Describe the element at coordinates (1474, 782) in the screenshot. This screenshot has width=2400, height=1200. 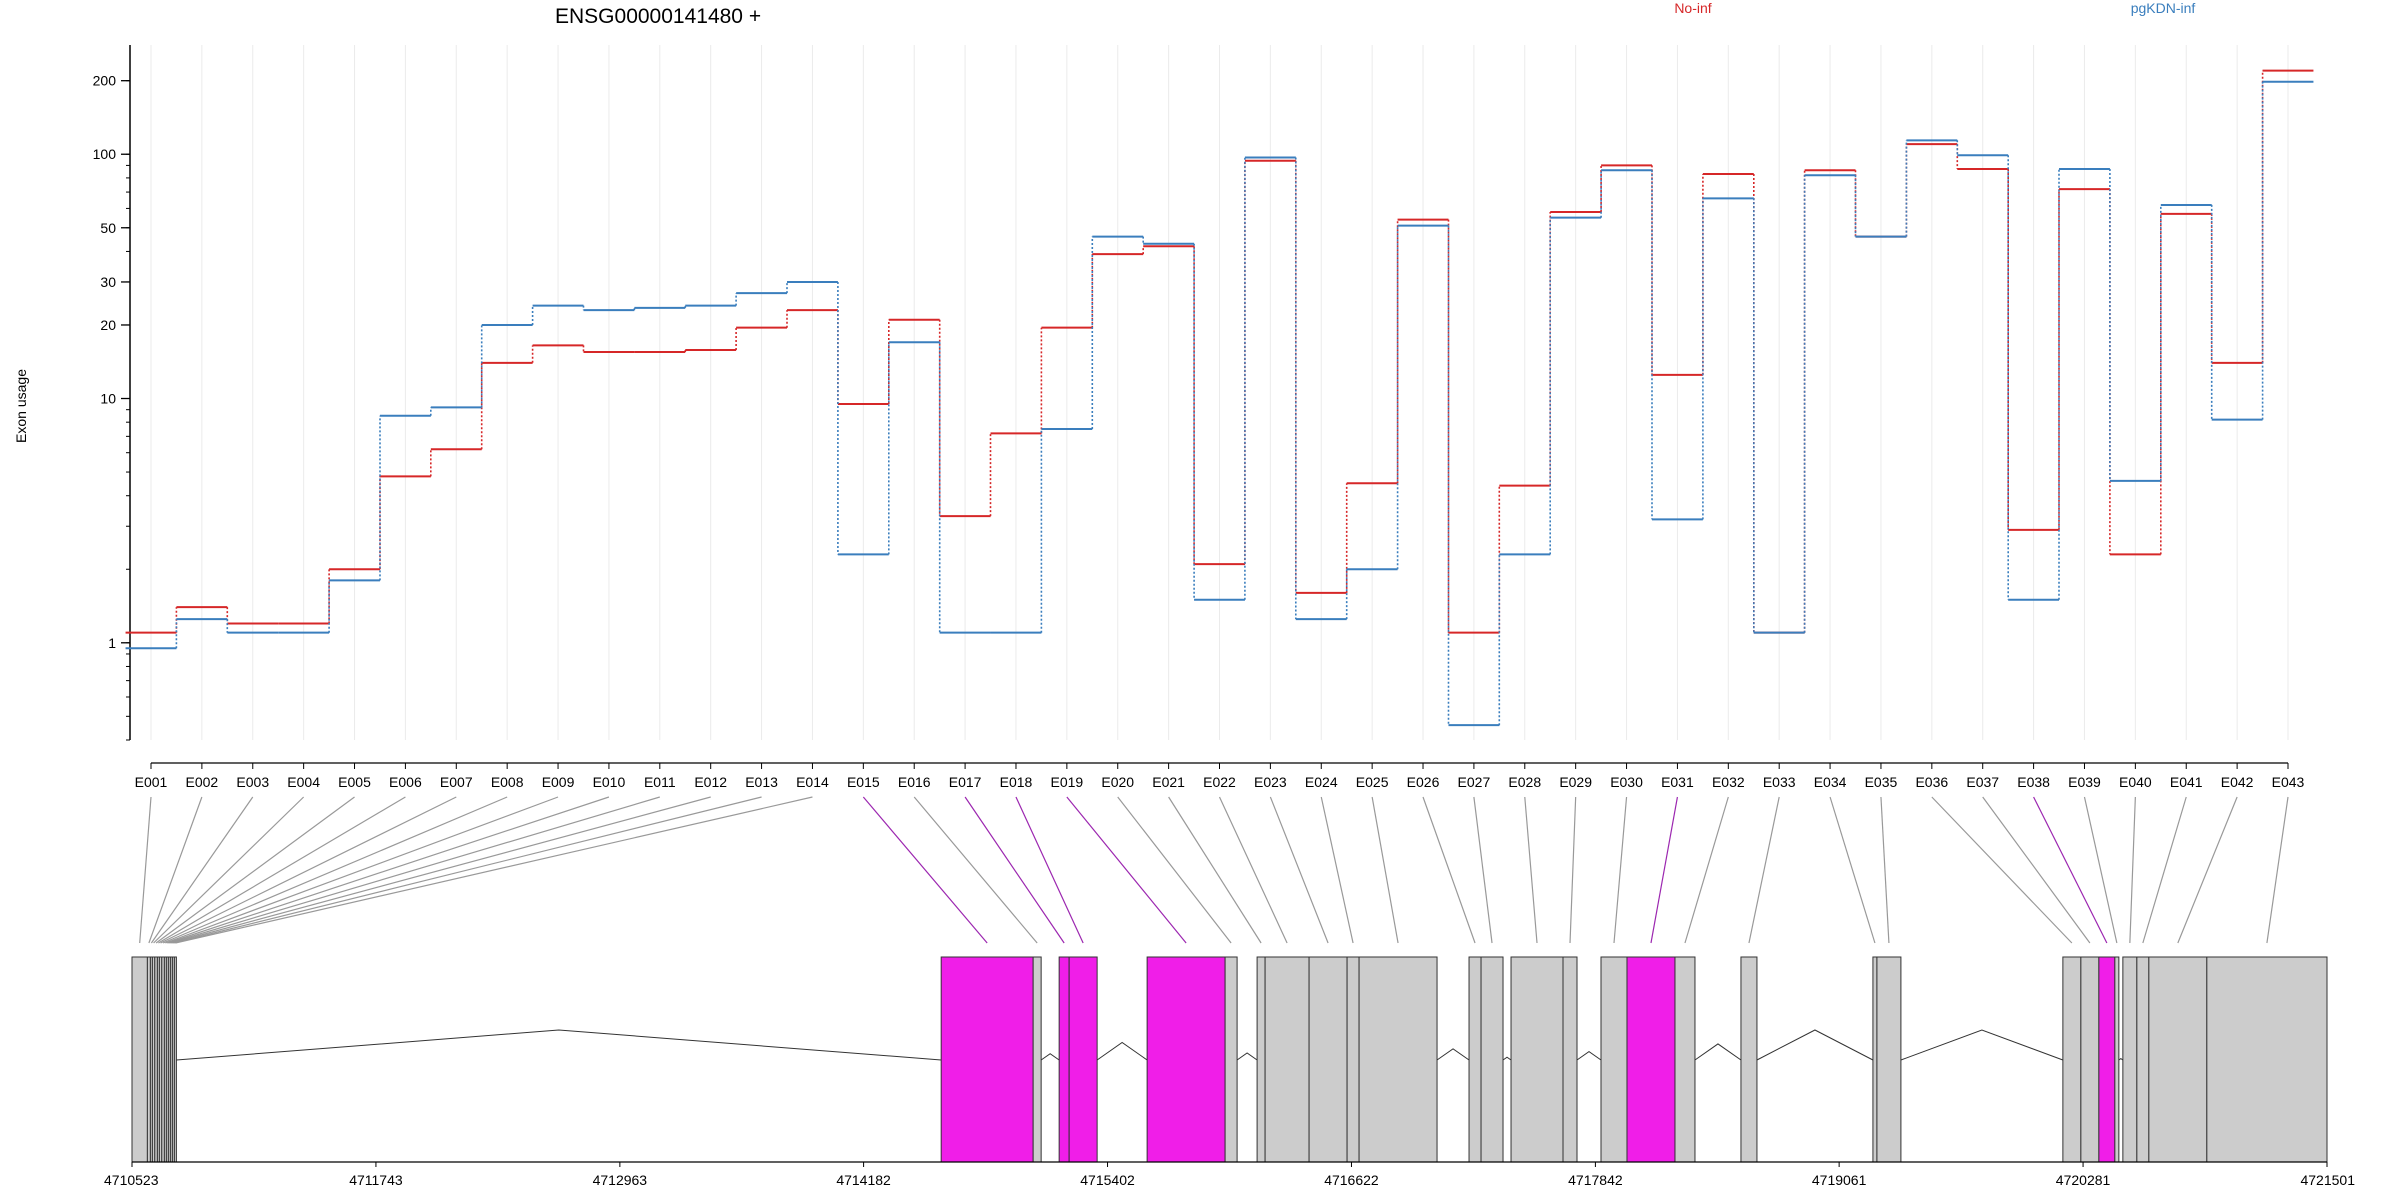
I see `exon-label: E027` at that location.